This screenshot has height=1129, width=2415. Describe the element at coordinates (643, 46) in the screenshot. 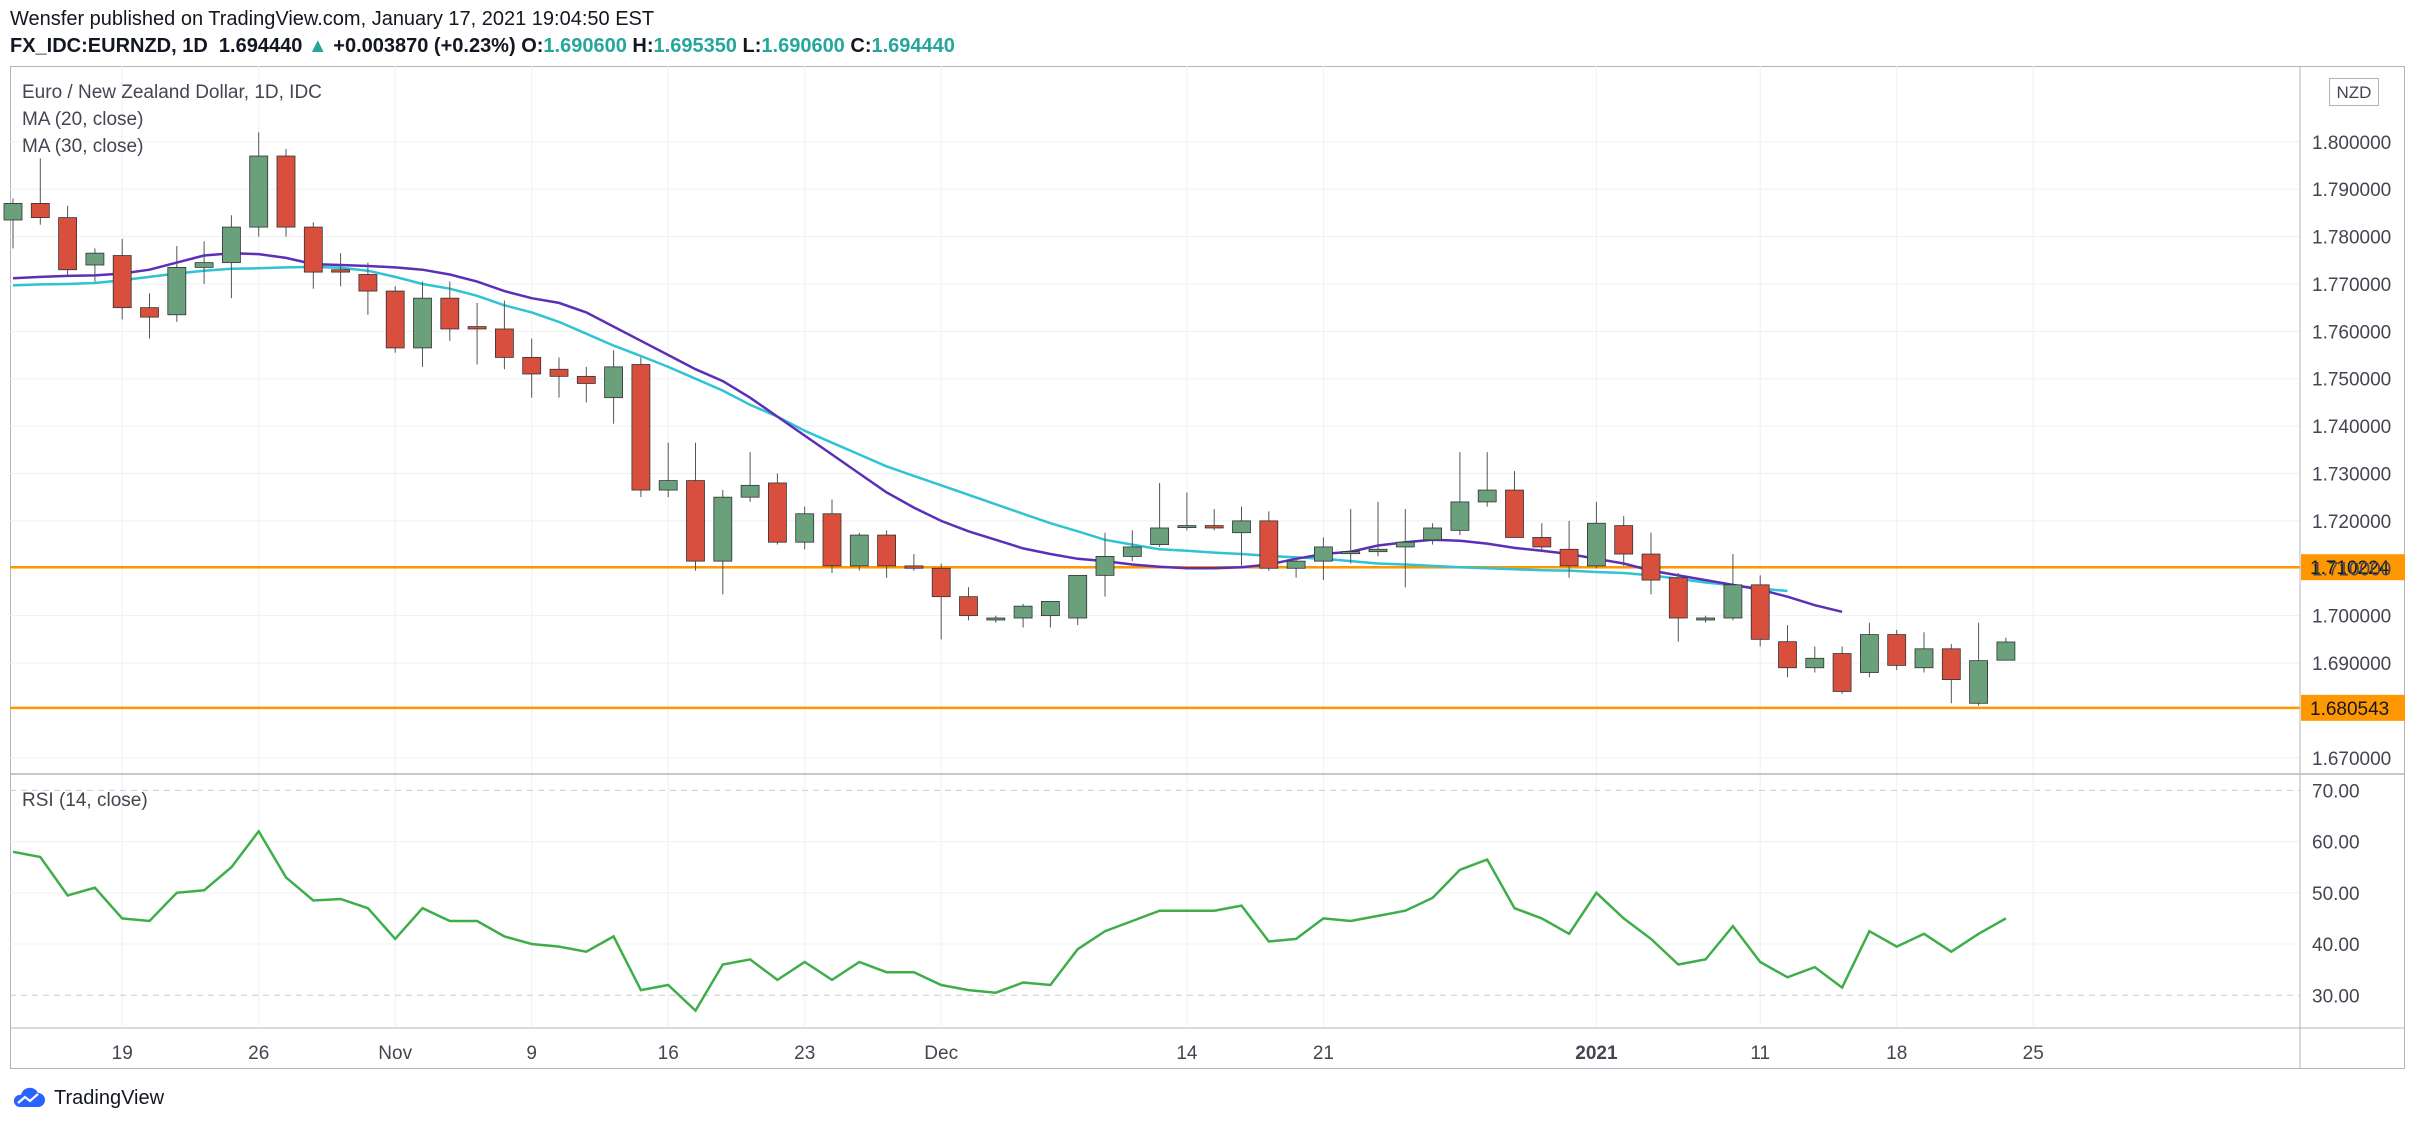

I see `high-label: H:` at that location.